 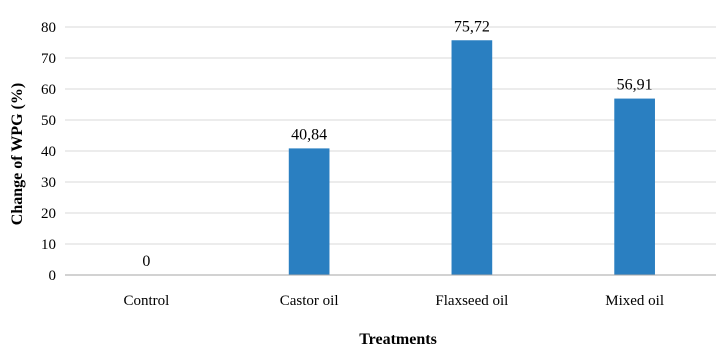 I want to click on data-label: 75,72, so click(x=472, y=26).